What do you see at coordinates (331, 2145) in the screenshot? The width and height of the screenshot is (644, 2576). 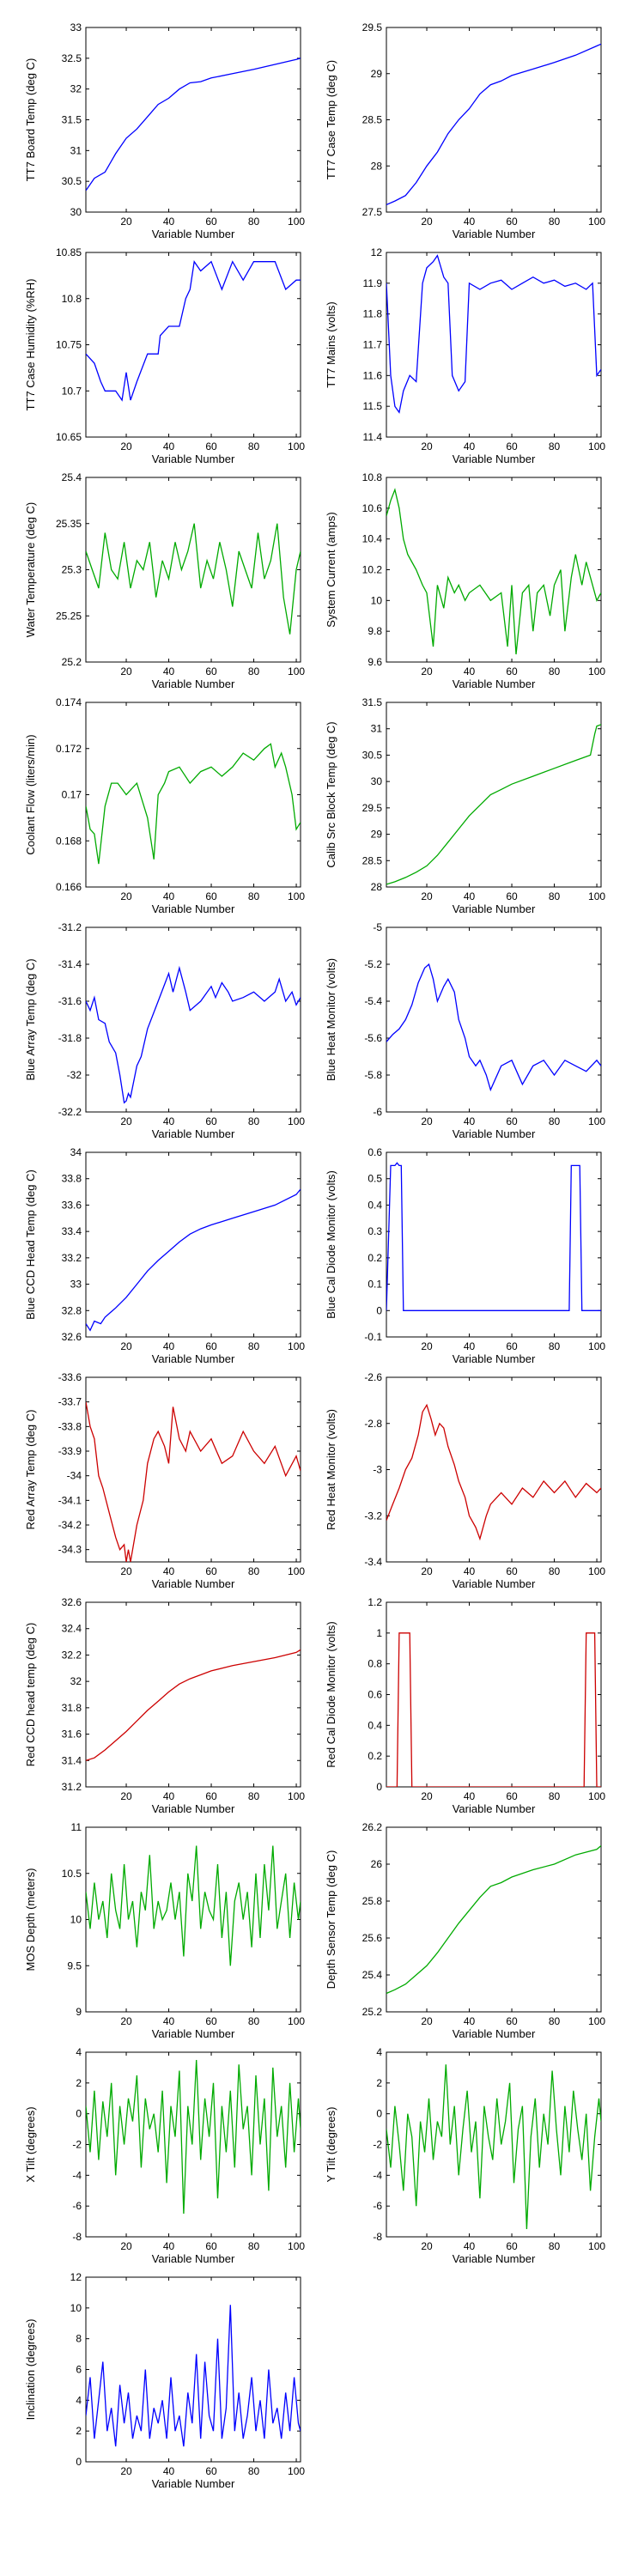 I see `y-axis-label: Y Tilt (degrees)` at bounding box center [331, 2145].